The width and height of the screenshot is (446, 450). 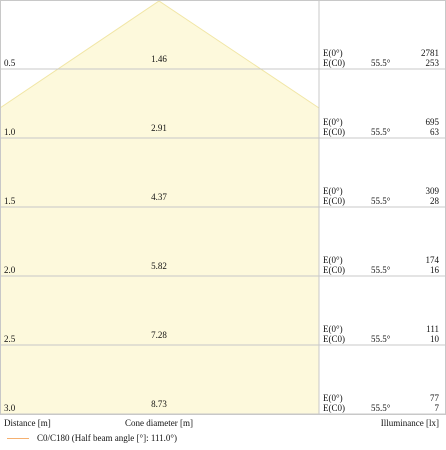 What do you see at coordinates (159, 197) in the screenshot?
I see `cone-diameter-label: 4.37` at bounding box center [159, 197].